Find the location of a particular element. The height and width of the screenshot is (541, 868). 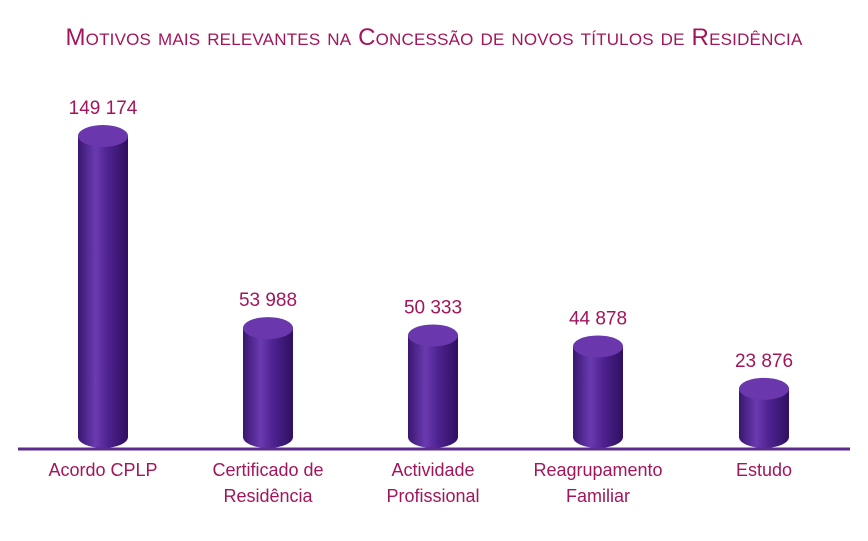

category-label: Profissional is located at coordinates (432, 496).